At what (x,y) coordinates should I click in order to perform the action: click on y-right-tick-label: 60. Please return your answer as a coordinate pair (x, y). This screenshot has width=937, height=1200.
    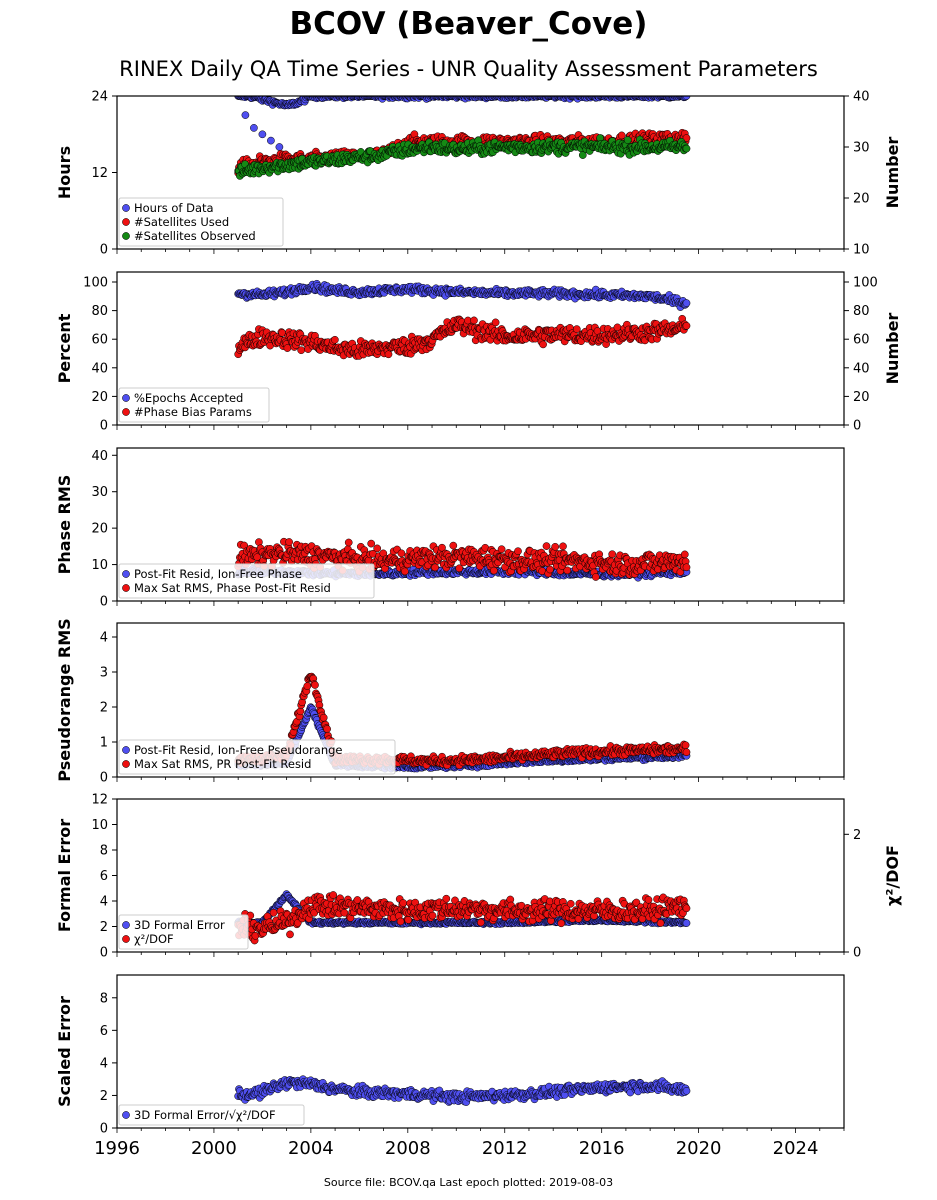
    Looking at the image, I should click on (861, 340).